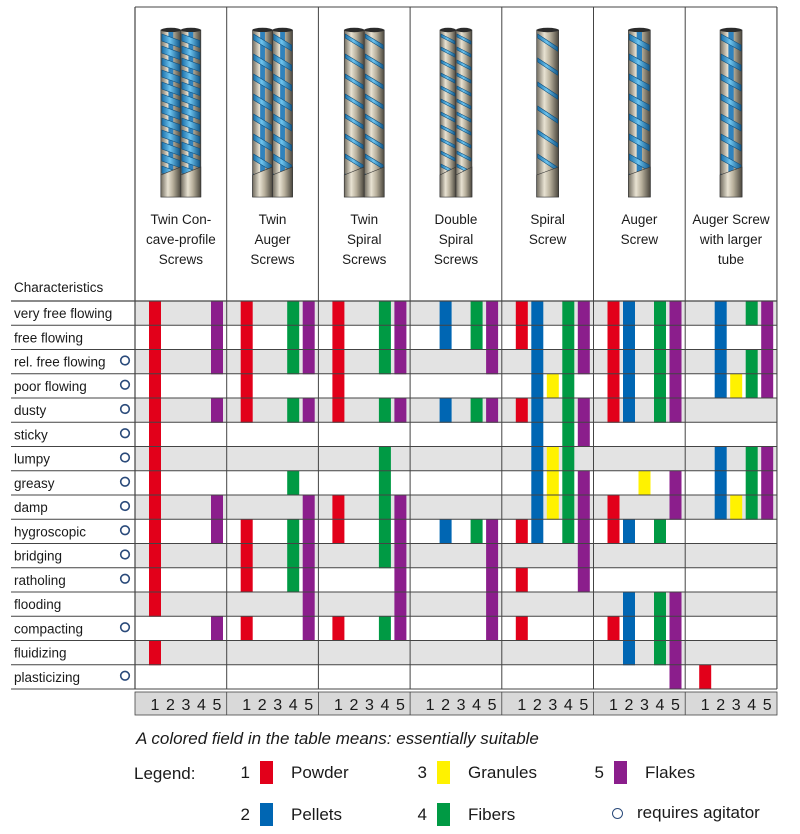 The image size is (800, 834). What do you see at coordinates (181, 239) in the screenshot?
I see `column-title: cave-profile` at bounding box center [181, 239].